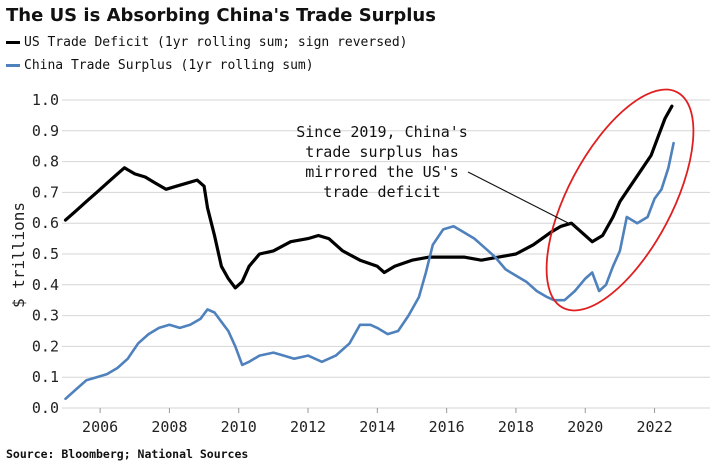 This screenshot has width=725, height=470. I want to click on y-axis-label: $ trillions, so click(18, 255).